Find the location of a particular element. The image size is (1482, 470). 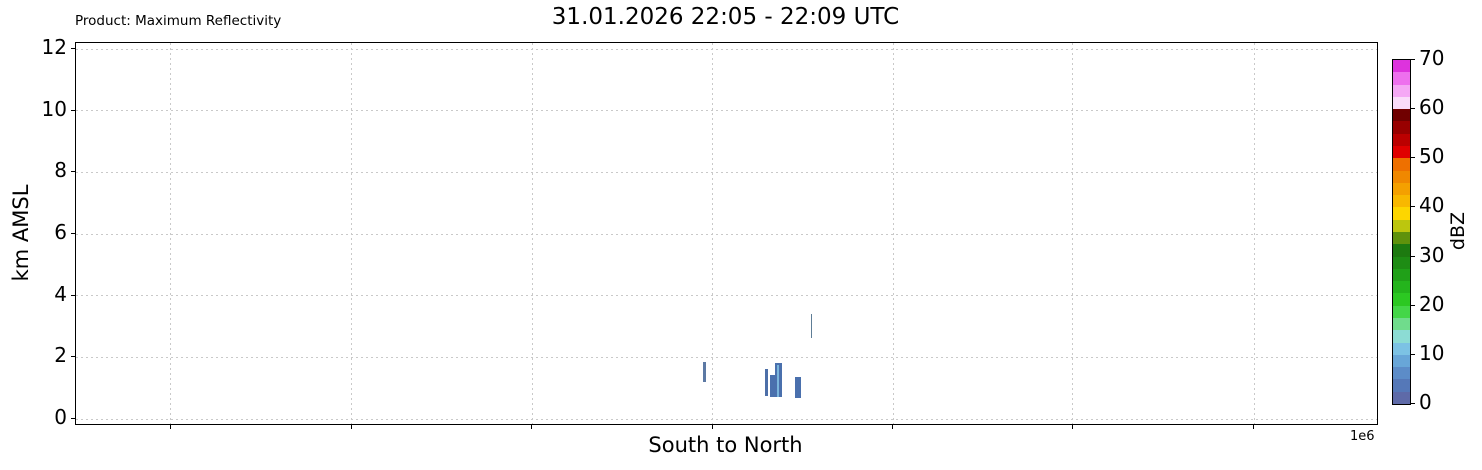

chart-title: 31.01.2026 22:05 - 22:09 UTC is located at coordinates (725, 17).